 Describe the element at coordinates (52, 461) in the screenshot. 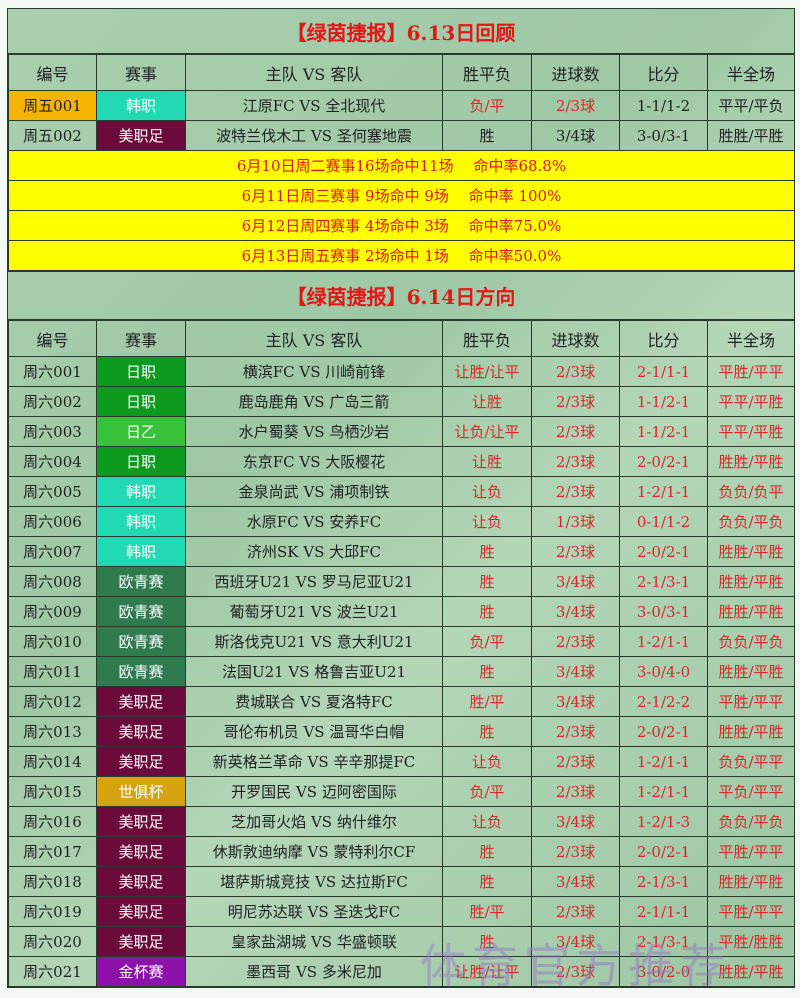

I see `match-id: 周六004` at that location.